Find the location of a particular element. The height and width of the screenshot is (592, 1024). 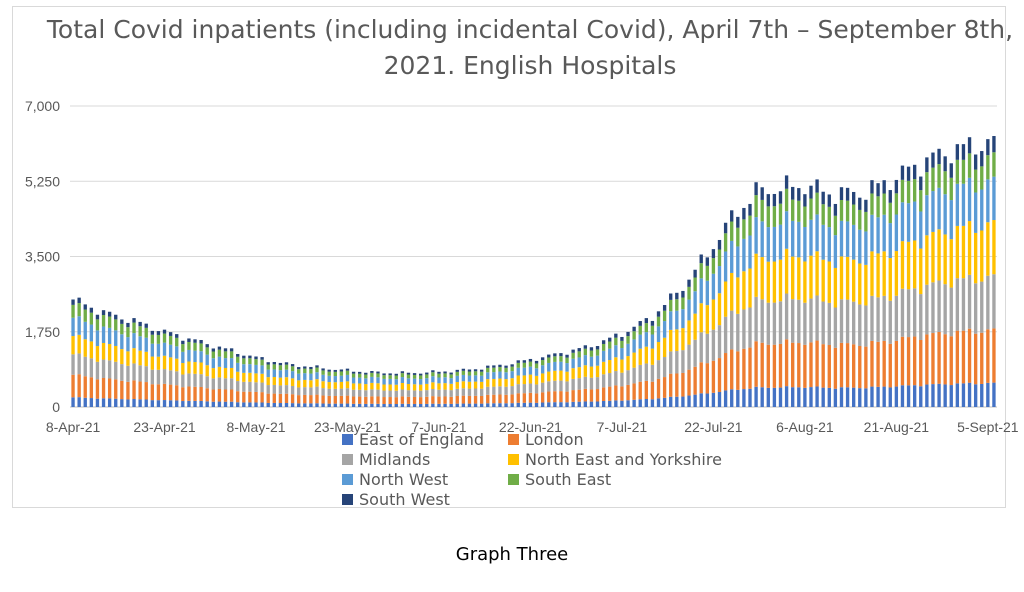

y-tick-label: 0 is located at coordinates (56, 407).